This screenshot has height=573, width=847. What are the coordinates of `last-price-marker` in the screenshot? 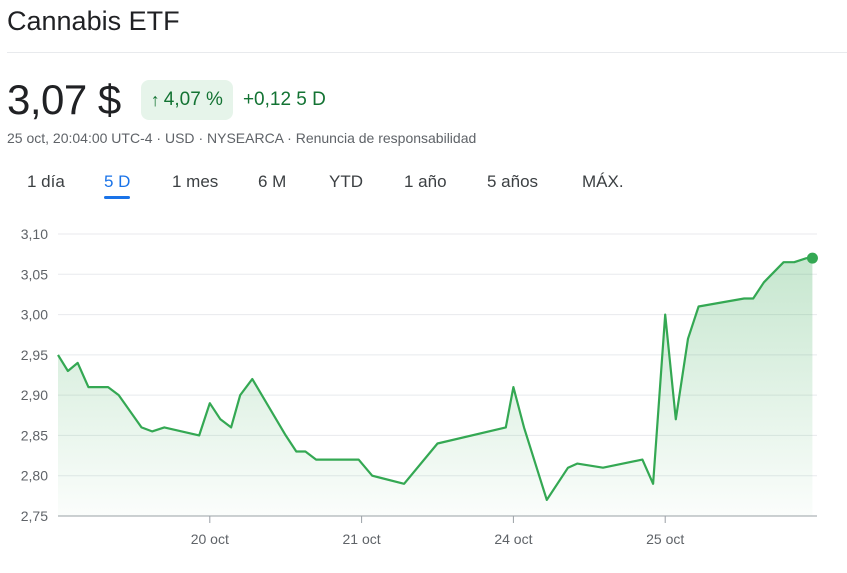 It's located at (812, 258).